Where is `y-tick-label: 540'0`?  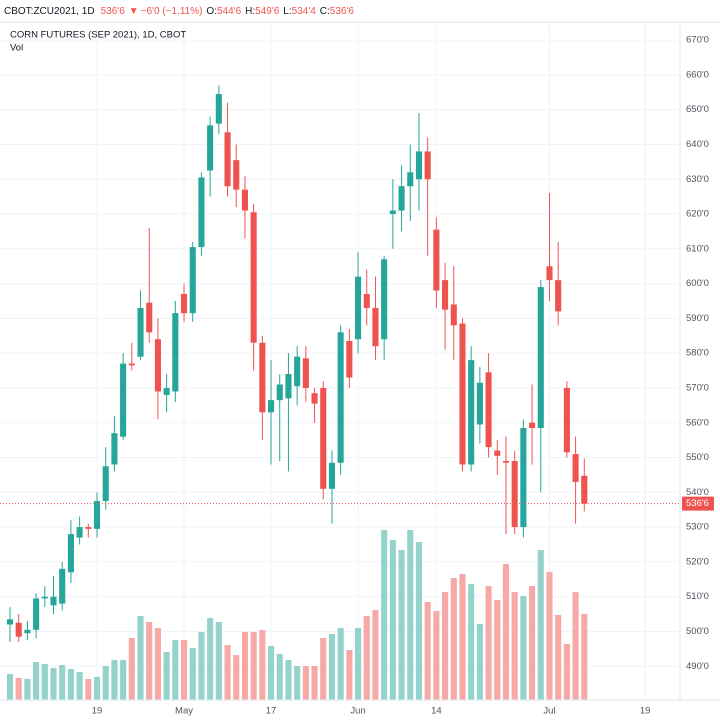
y-tick-label: 540'0 is located at coordinates (697, 492).